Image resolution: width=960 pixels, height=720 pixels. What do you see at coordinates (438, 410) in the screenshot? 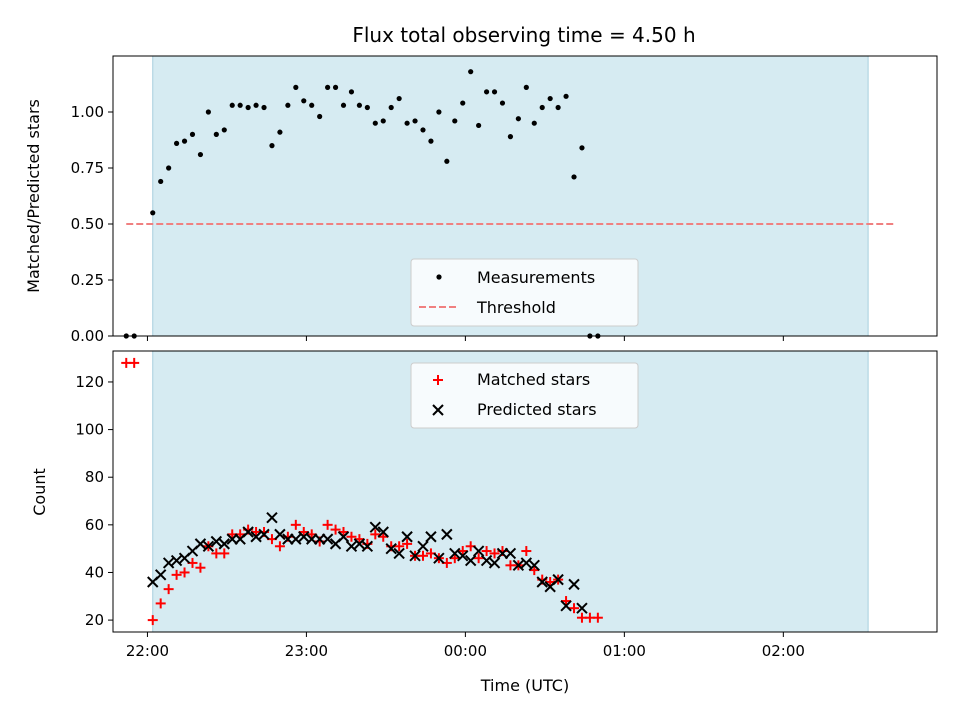
I see `legend-predicted-marker` at bounding box center [438, 410].